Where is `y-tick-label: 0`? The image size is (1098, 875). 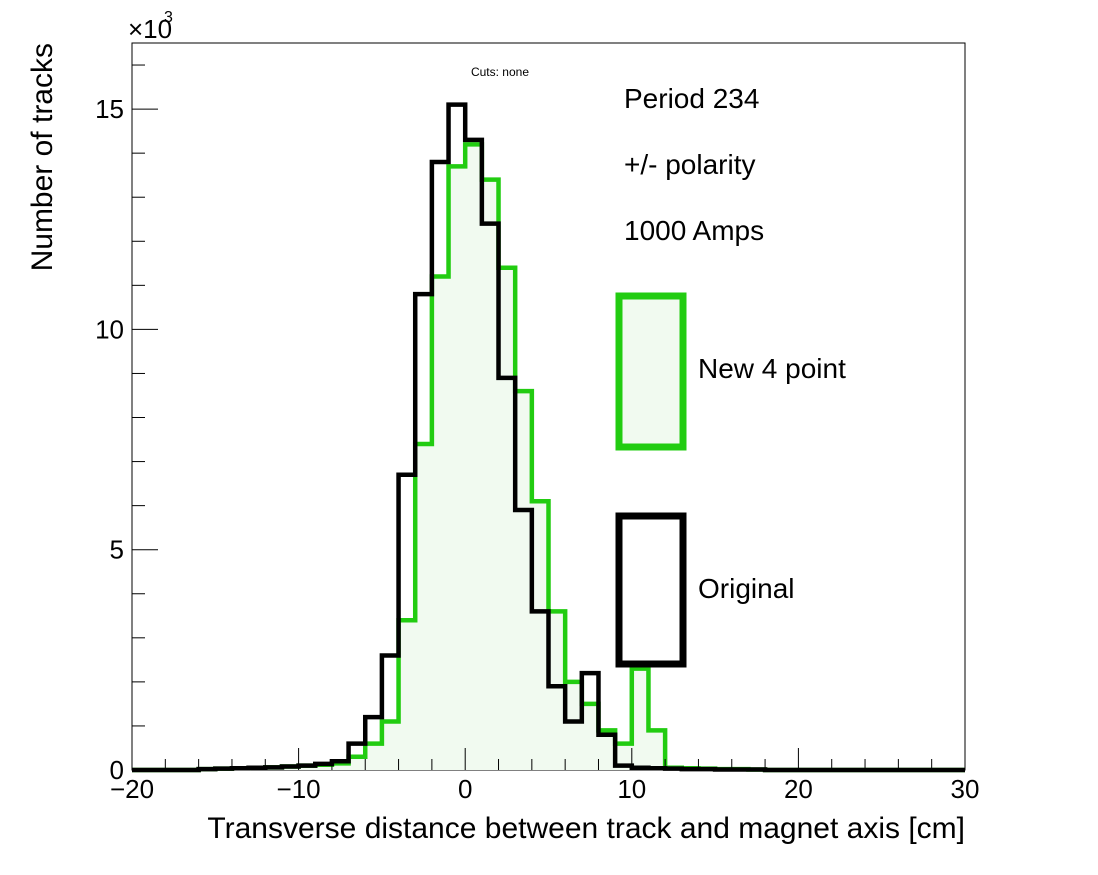 y-tick-label: 0 is located at coordinates (117, 770).